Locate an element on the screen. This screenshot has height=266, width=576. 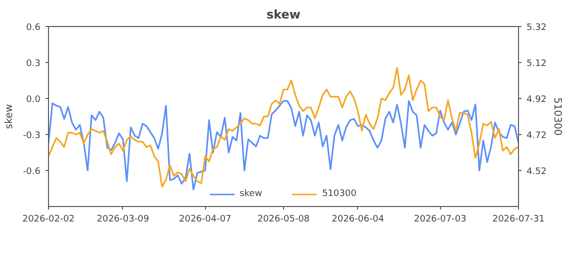
legend-label: 510300 is located at coordinates (339, 194).